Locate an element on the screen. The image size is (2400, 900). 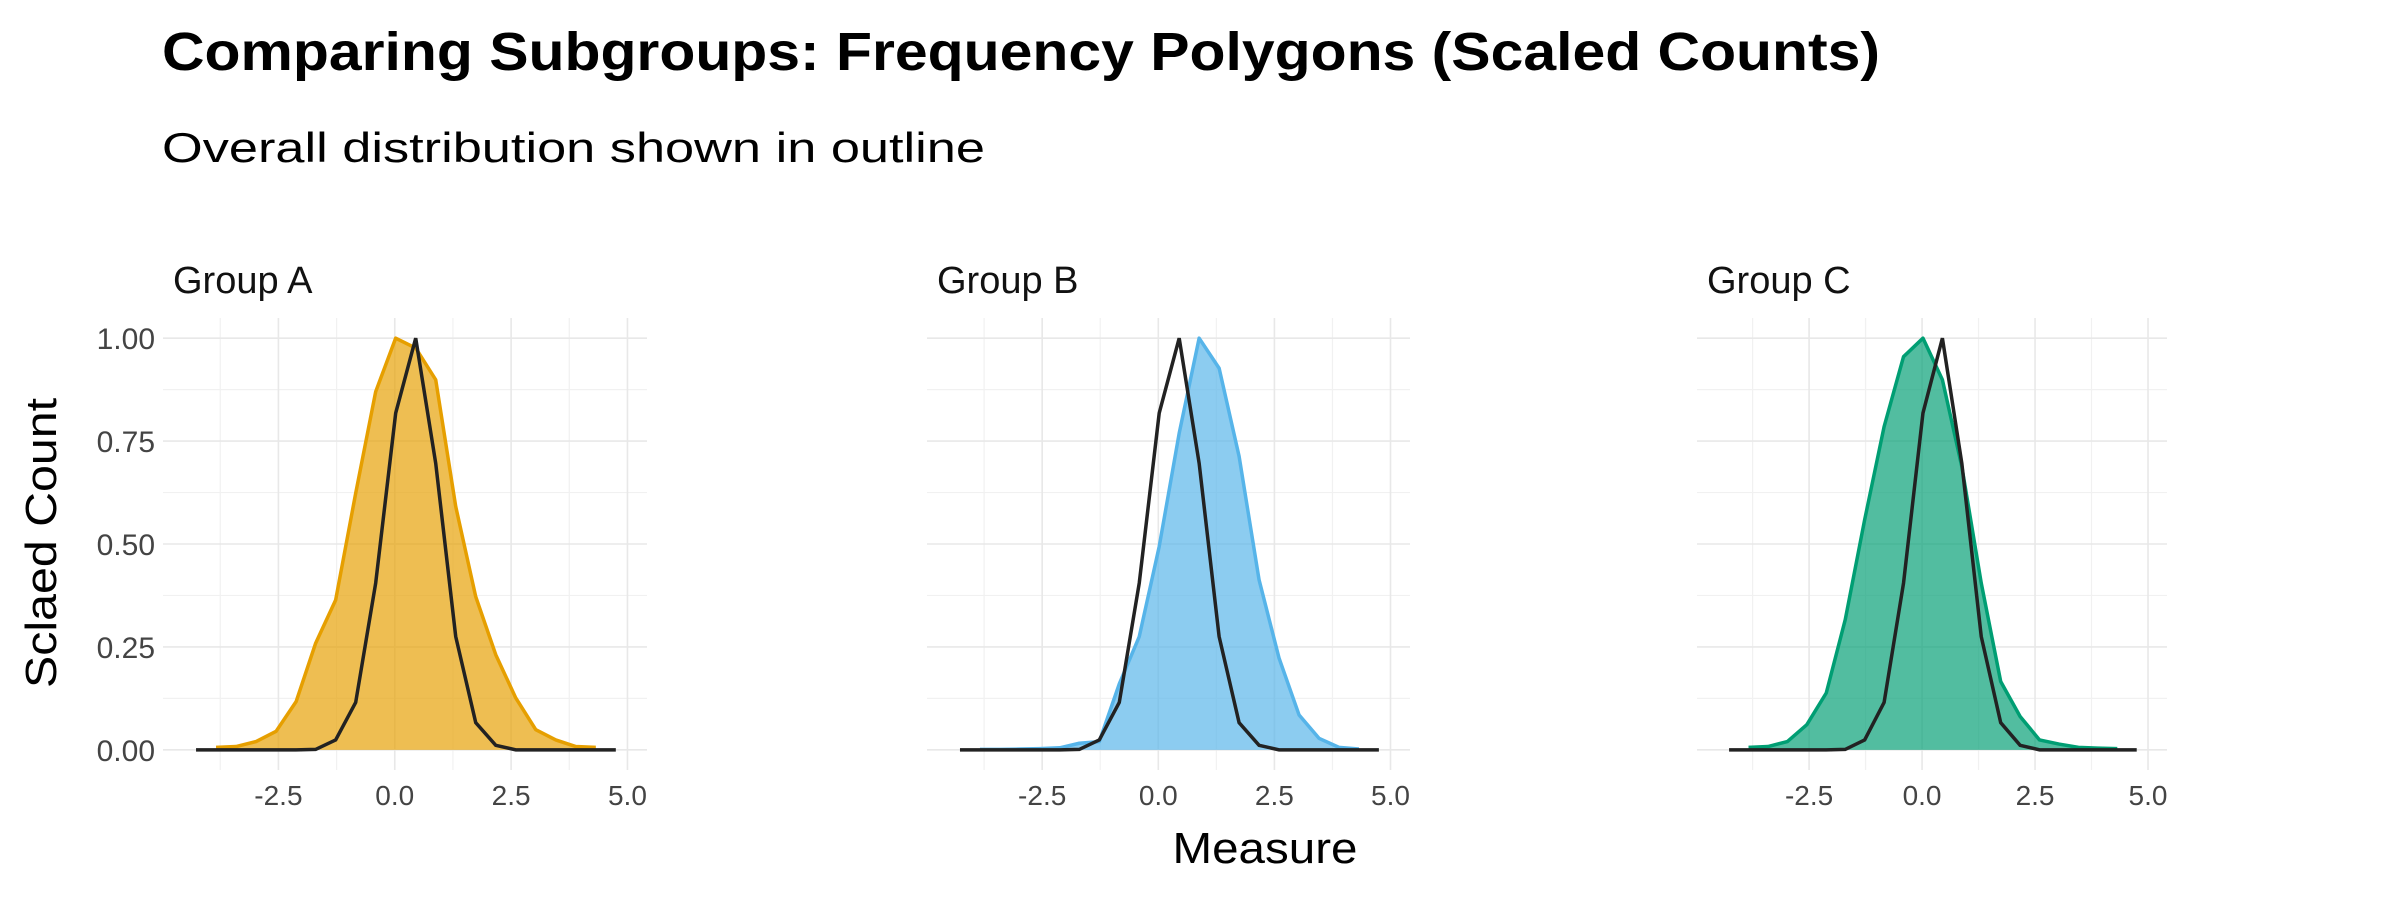
panel-group-c: Group C -2.5 0.0 2.5 5.0 is located at coordinates (1932, 535).